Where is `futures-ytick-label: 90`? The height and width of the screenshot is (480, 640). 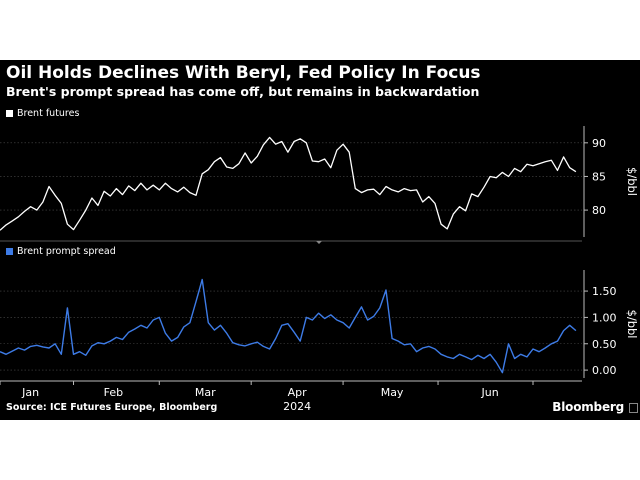
futures-ytick-label: 90 is located at coordinates (599, 143).